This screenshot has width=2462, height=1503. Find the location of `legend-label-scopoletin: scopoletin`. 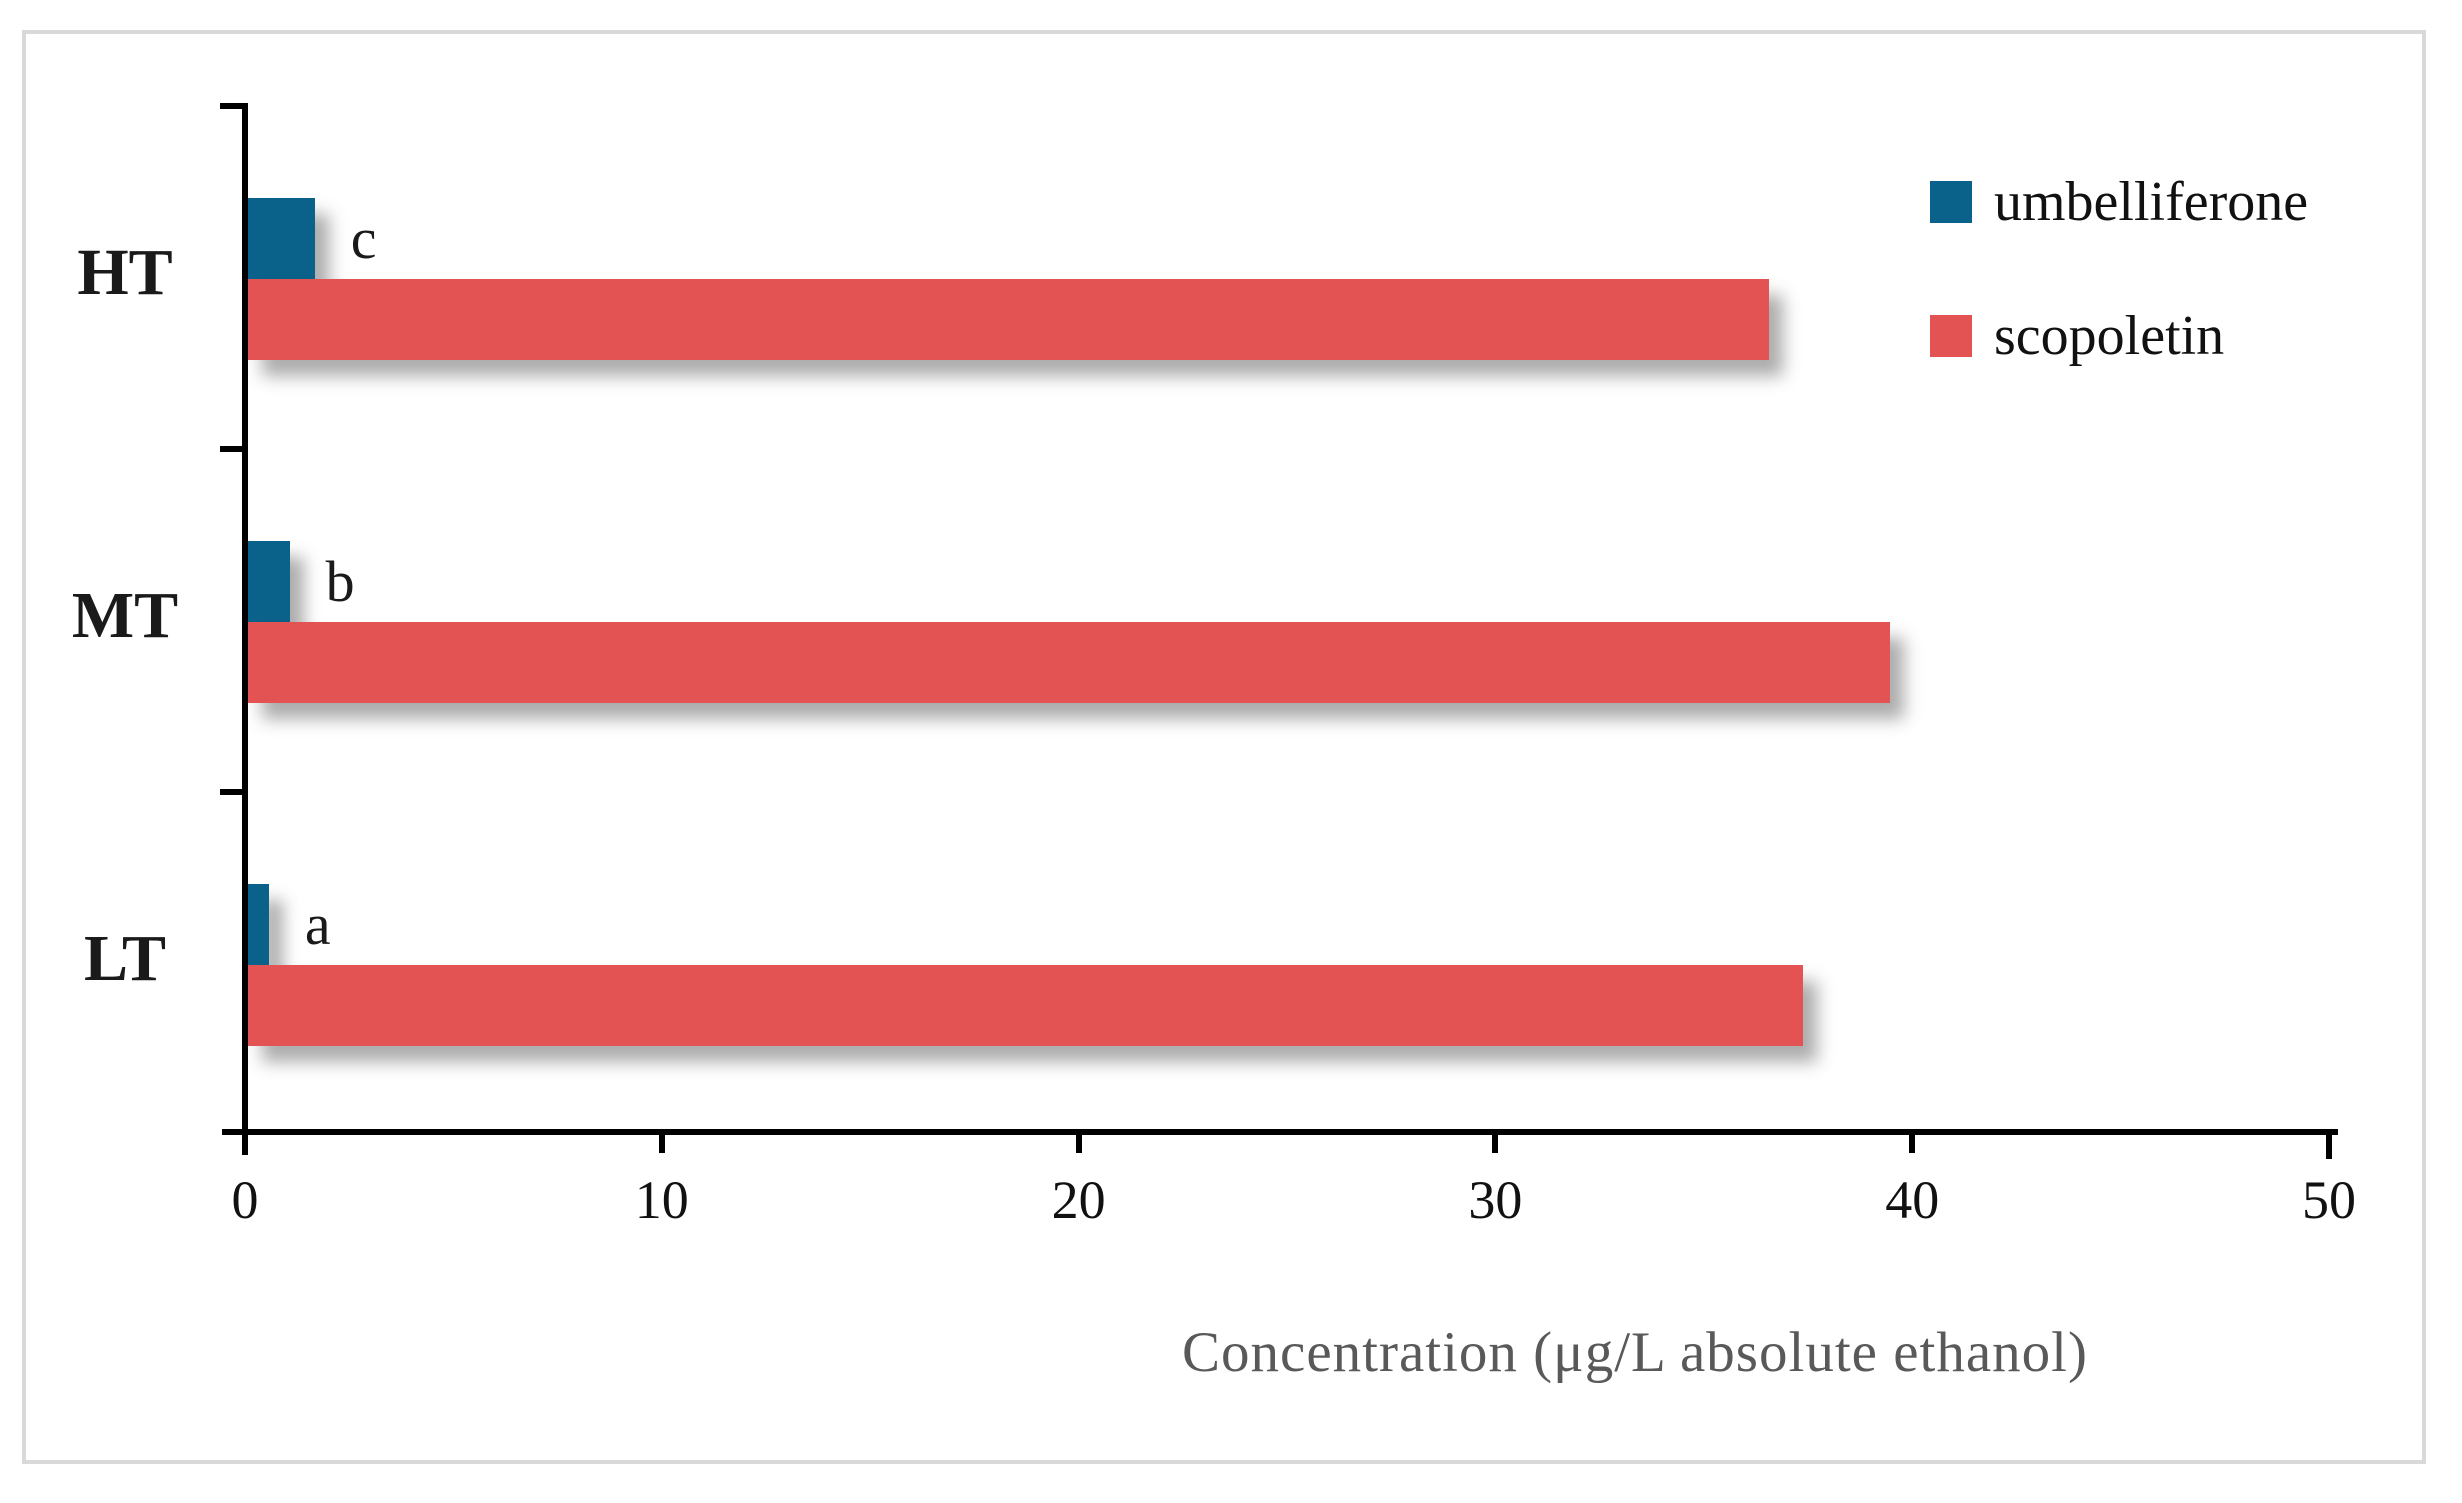

legend-label-scopoletin: scopoletin is located at coordinates (2109, 336).